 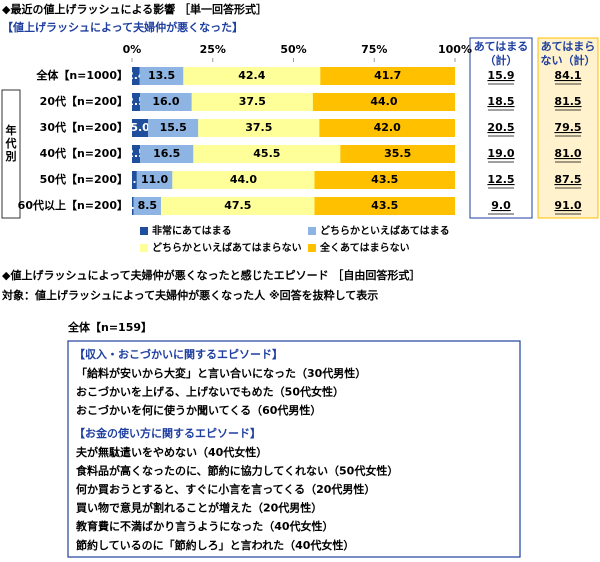 What do you see at coordinates (567, 153) in the screenshot?
I see `summary-value: 81.0` at bounding box center [567, 153].